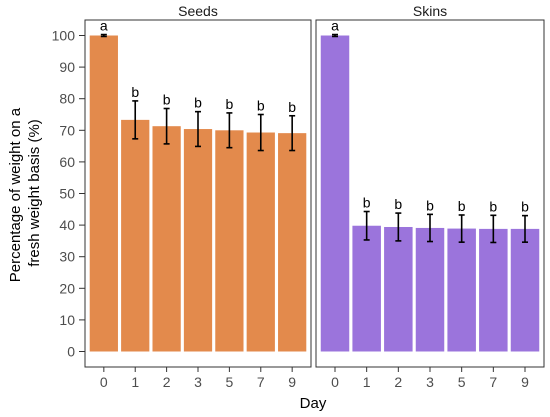 The image size is (550, 417). I want to click on y-tick-label: 80, so click(67, 99).